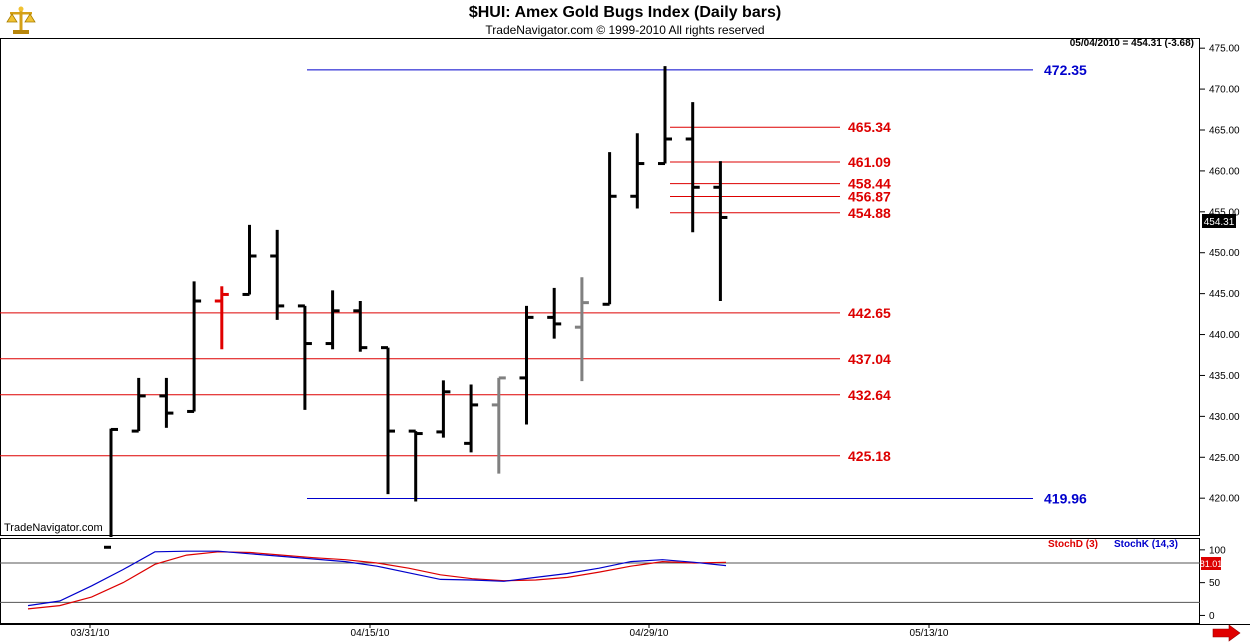 The image size is (1250, 643). Describe the element at coordinates (1224, 458) in the screenshot. I see `price-tick-label: 425.00` at that location.